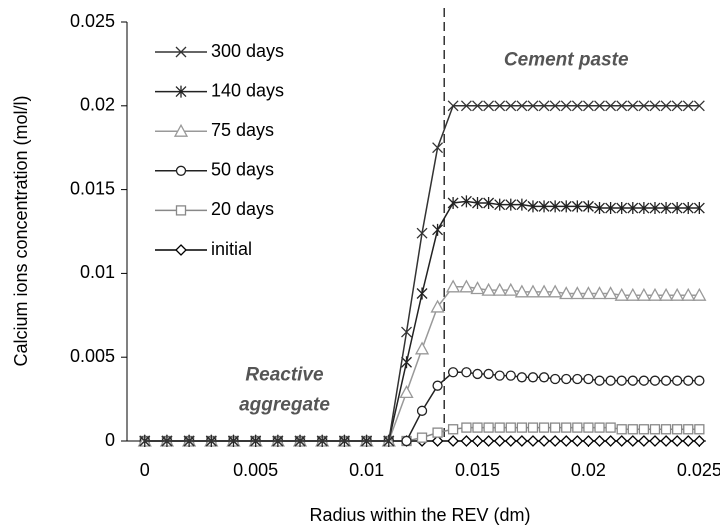  I want to click on x-tick-label: 0.005, so click(255, 470).